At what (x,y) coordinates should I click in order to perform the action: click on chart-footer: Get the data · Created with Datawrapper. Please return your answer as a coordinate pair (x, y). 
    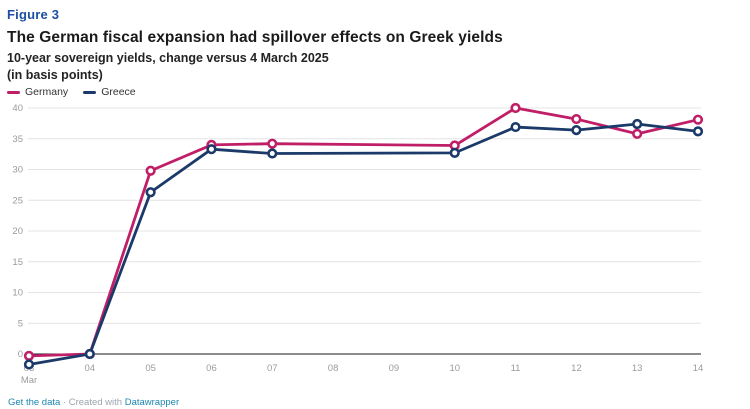
    Looking at the image, I should click on (375, 402).